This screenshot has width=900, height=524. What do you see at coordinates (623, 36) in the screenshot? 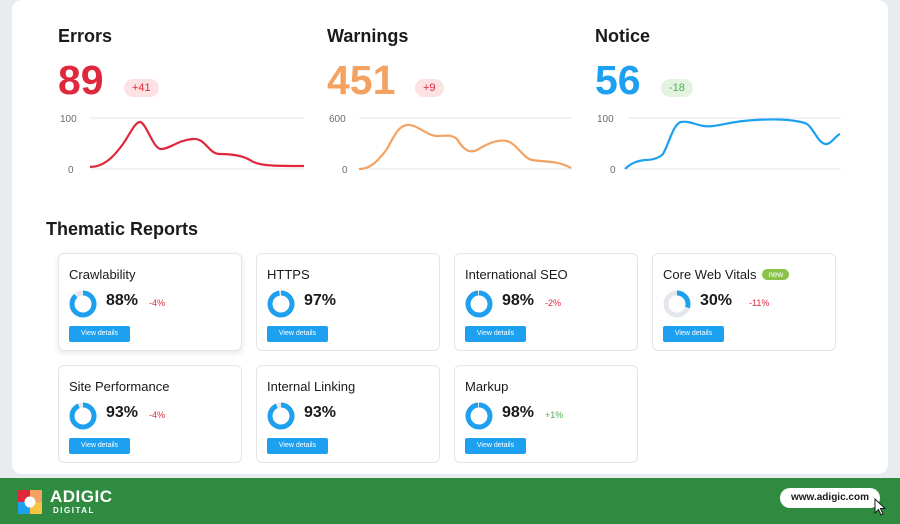
I see `metric-title: Notice` at bounding box center [623, 36].